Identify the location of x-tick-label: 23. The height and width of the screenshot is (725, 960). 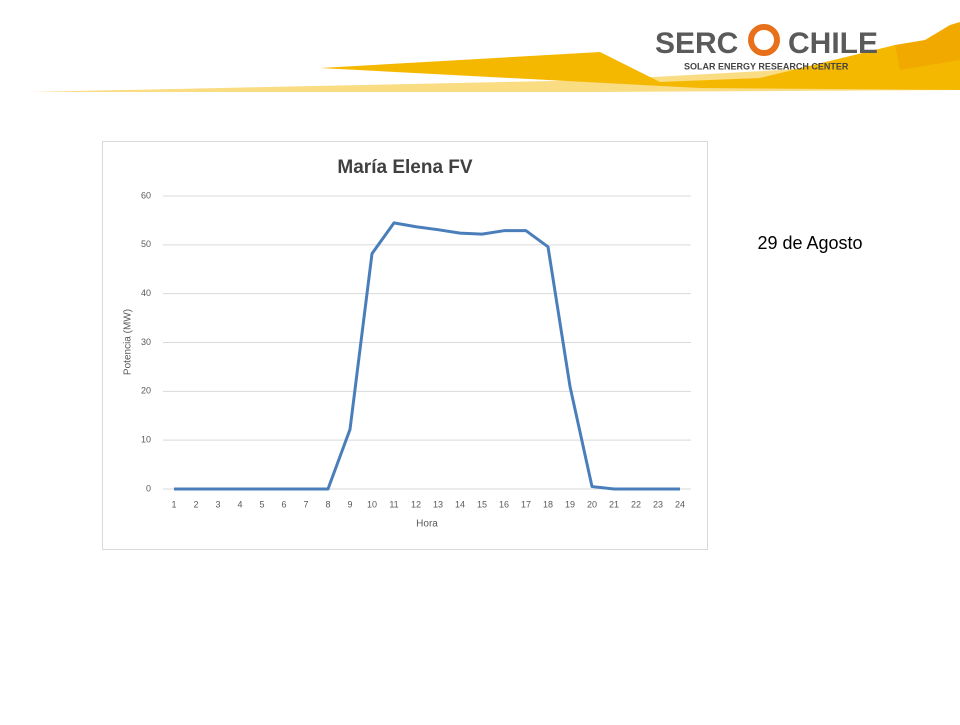
(658, 504).